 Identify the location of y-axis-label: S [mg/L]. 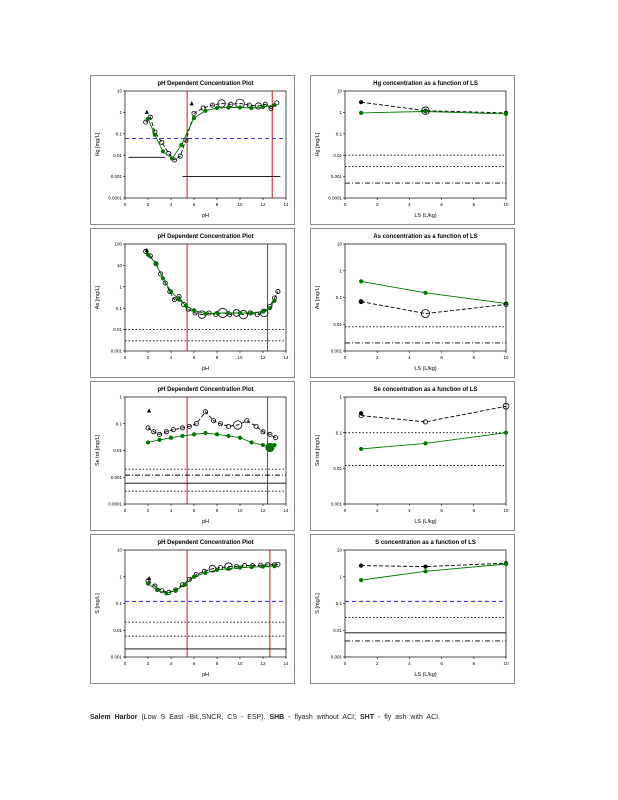
(318, 603).